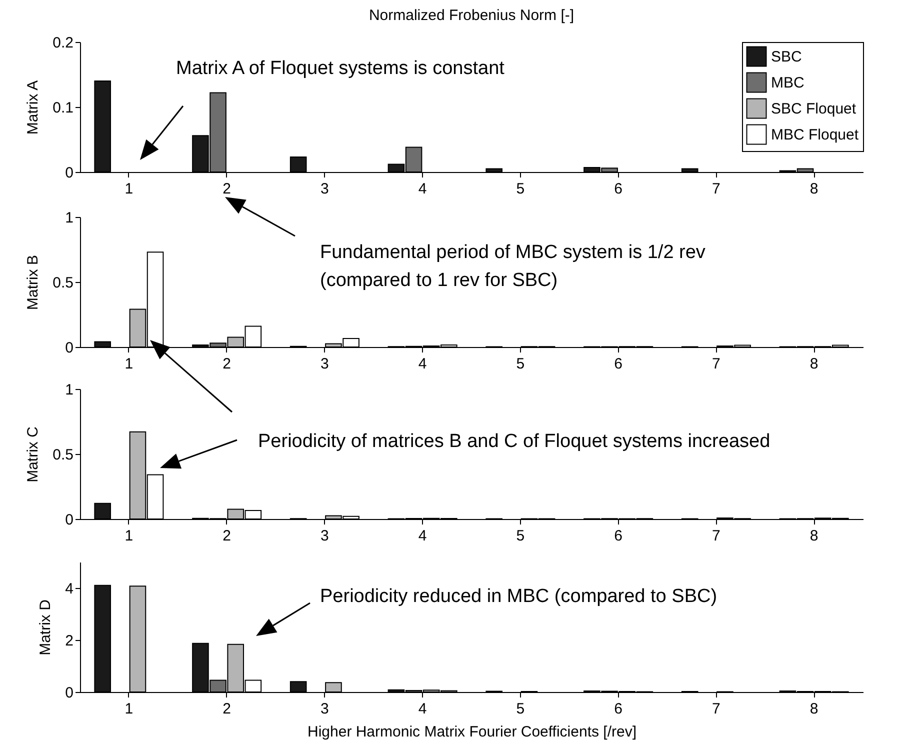 Image resolution: width=902 pixels, height=751 pixels. Describe the element at coordinates (341, 68) in the screenshot. I see `annotation: Matrix A of Floquet systems is constant` at that location.